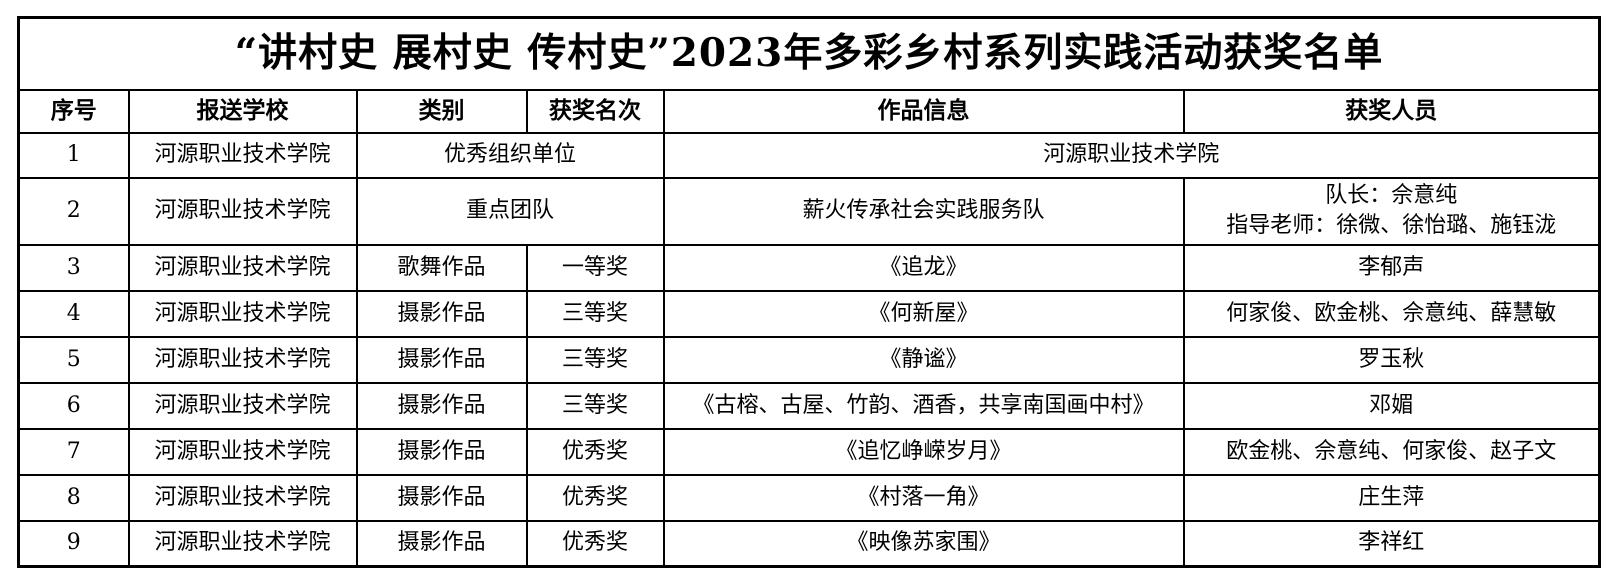 The image size is (1615, 582). What do you see at coordinates (923, 497) in the screenshot?
I see `cell-work: 《村落一角》` at bounding box center [923, 497].